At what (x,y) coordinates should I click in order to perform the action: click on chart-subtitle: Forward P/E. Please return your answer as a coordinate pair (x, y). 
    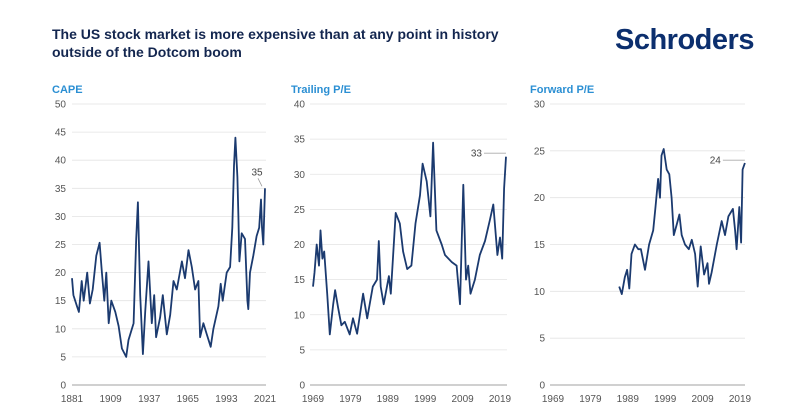
    Looking at the image, I should click on (562, 90).